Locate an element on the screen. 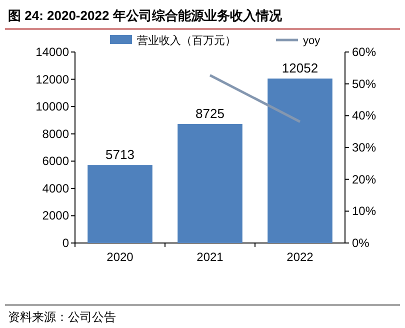 Image resolution: width=405 pixels, height=328 pixels. y2-tick-label: 40% is located at coordinates (364, 115).